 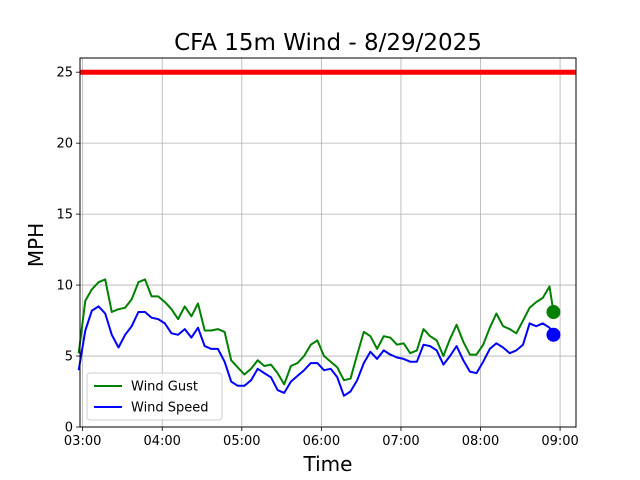 I want to click on x-tick-label: 05:00, so click(x=241, y=441).